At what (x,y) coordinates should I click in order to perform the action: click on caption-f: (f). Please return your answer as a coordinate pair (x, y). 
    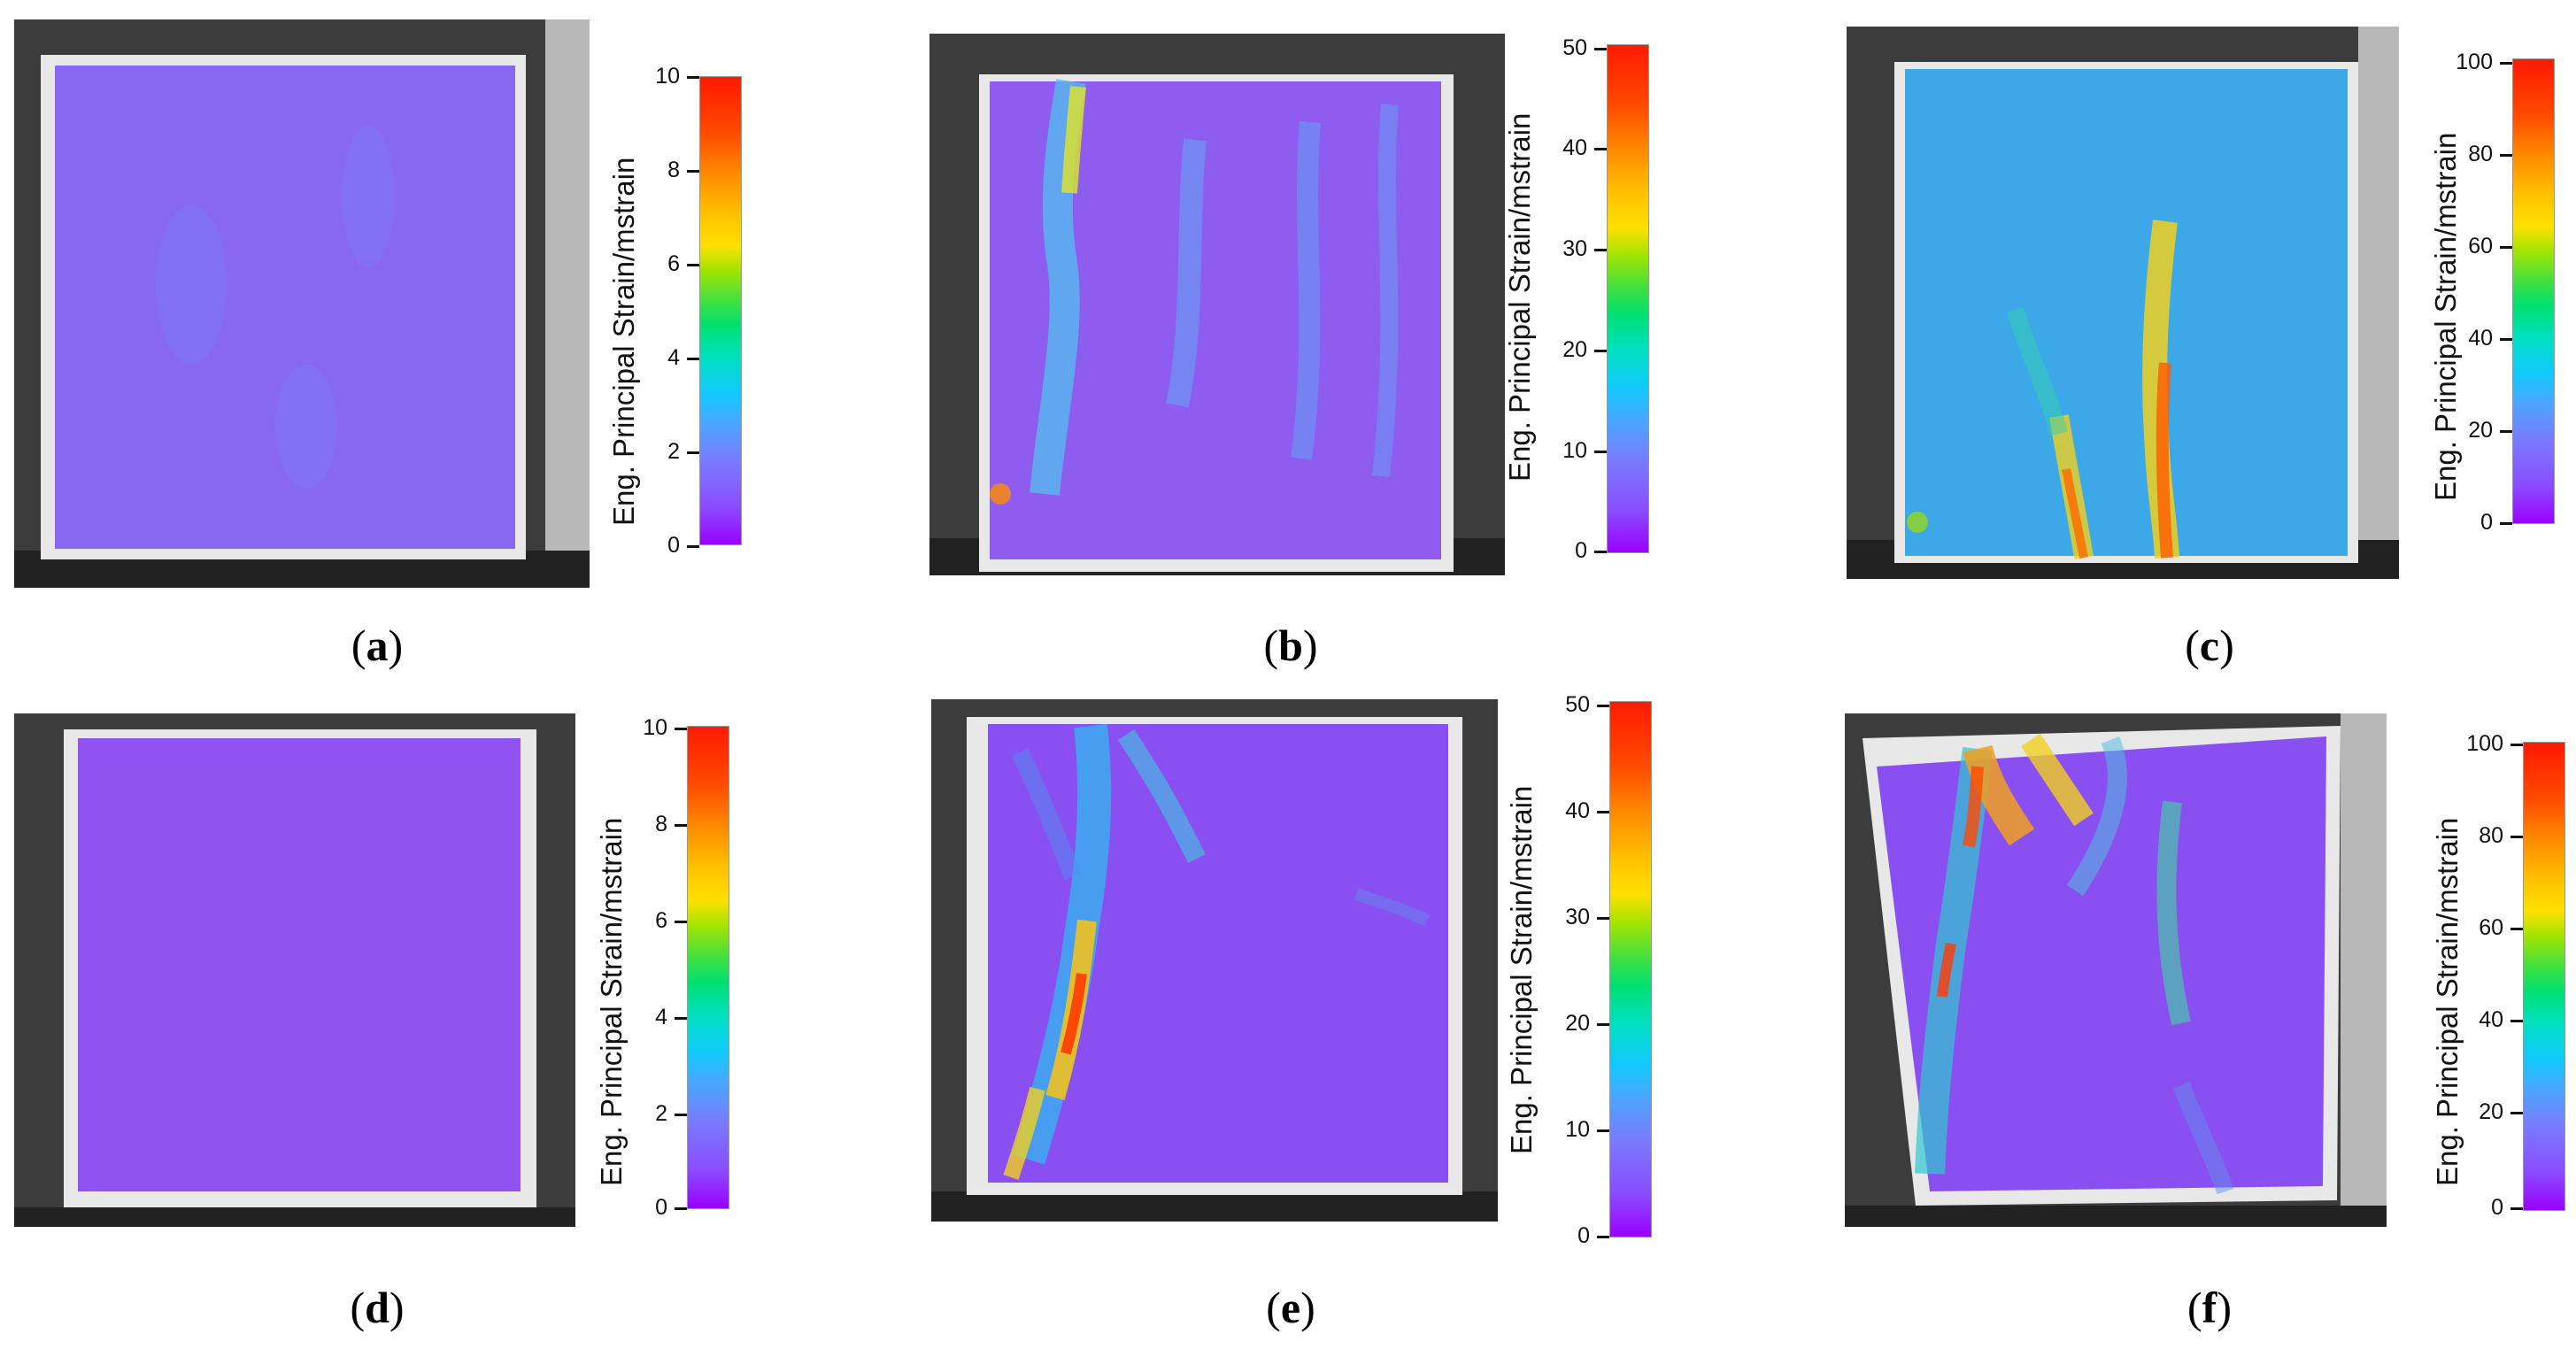
    Looking at the image, I should click on (2209, 1308).